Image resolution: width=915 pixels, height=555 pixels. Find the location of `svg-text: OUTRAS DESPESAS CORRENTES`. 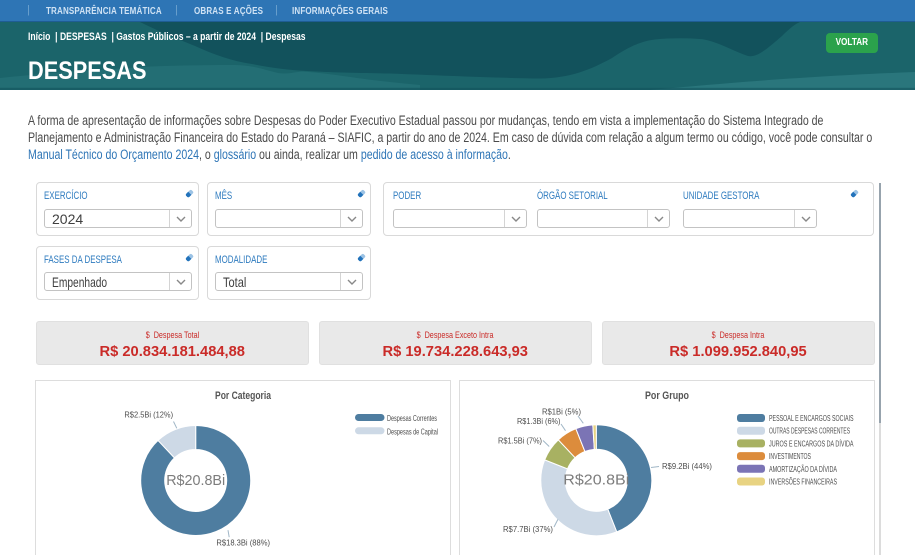

svg-text: OUTRAS DESPESAS CORRENTES is located at coordinates (809, 431).